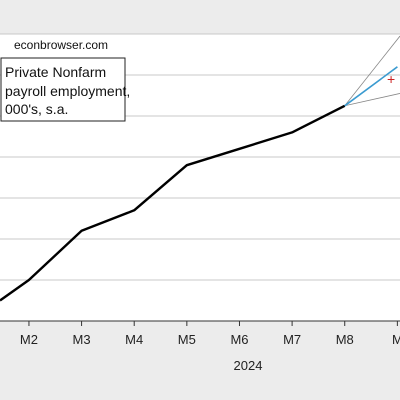 This screenshot has height=400, width=400. Describe the element at coordinates (396, 339) in the screenshot. I see `x-tick-label-7: M` at that location.